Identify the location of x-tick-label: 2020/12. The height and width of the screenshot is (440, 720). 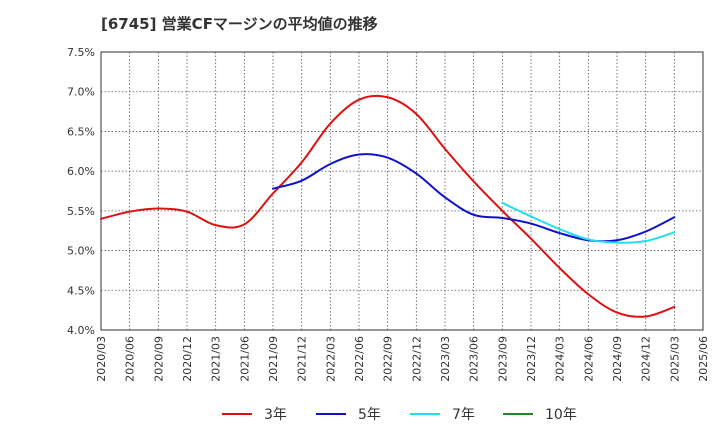
(187, 359).